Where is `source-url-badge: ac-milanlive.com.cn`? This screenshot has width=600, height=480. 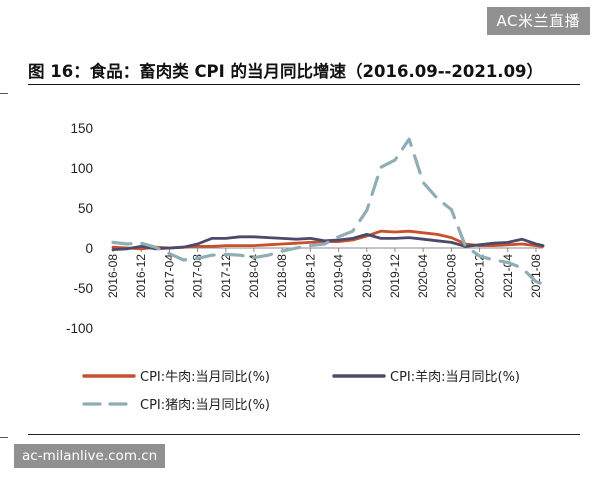
source-url-badge: ac-milanlive.com.cn is located at coordinates (90, 456).